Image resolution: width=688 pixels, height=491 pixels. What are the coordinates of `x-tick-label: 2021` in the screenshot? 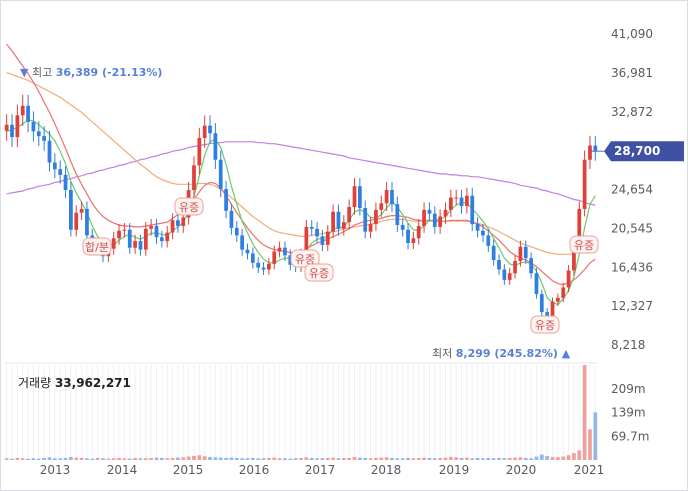 It's located at (589, 470).